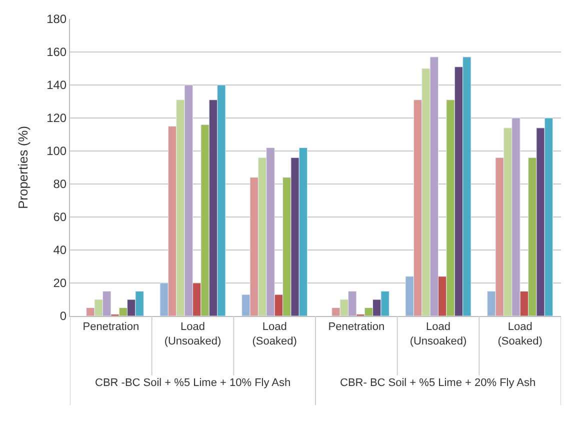 This screenshot has height=421, width=576. What do you see at coordinates (60, 250) in the screenshot?
I see `y-tick-label: 40` at bounding box center [60, 250].